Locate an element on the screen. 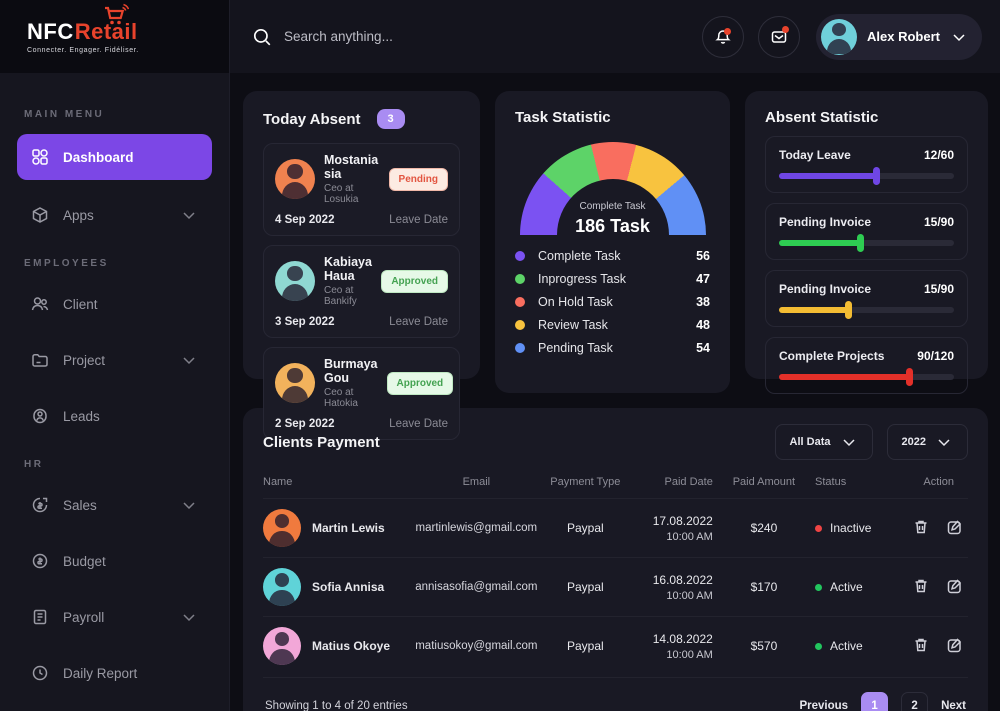  sidebar-item-leads: Leads is located at coordinates (114, 416).